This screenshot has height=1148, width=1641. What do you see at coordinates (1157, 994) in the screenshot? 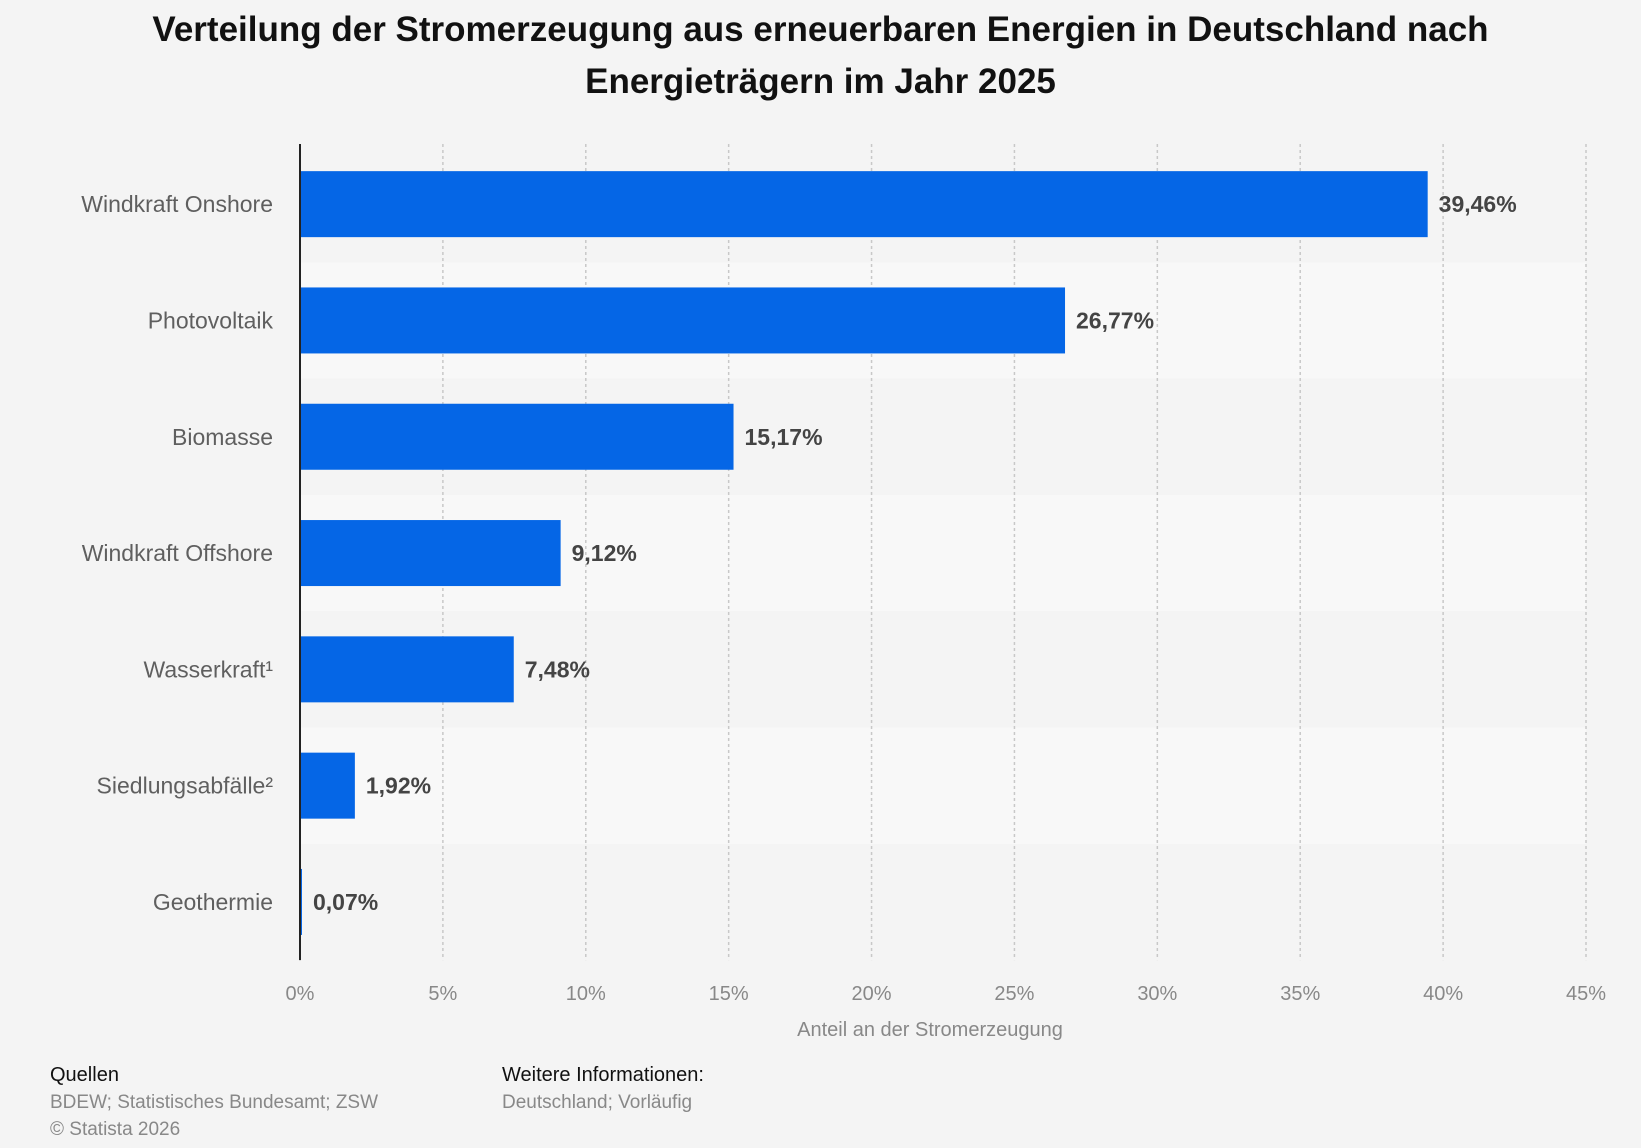
I see `x-tick-label: 30%` at bounding box center [1157, 994].